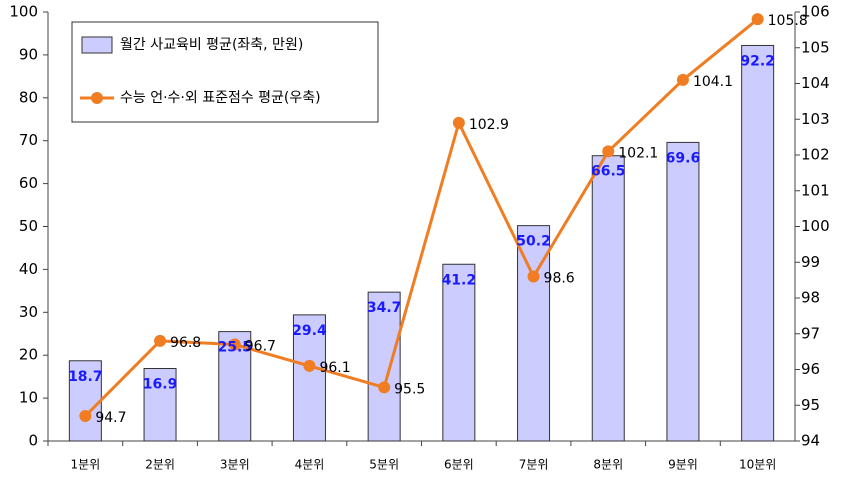  I want to click on y-tick-label: 20, so click(28, 355).